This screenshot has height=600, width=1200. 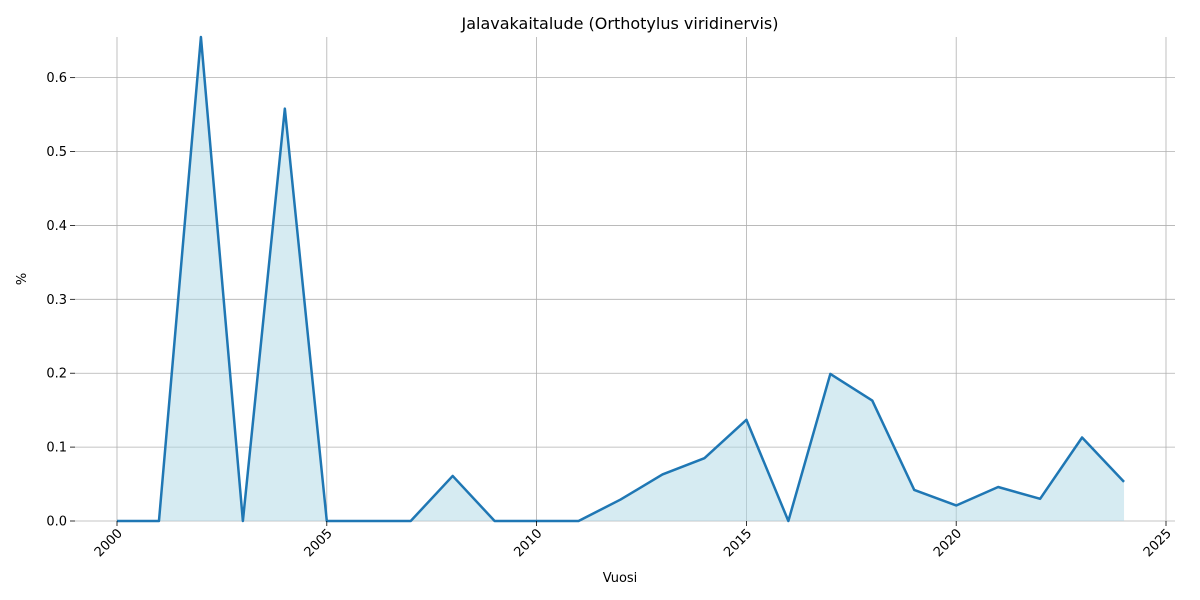 What do you see at coordinates (738, 543) in the screenshot?
I see `x-tick-label: 2015` at bounding box center [738, 543].